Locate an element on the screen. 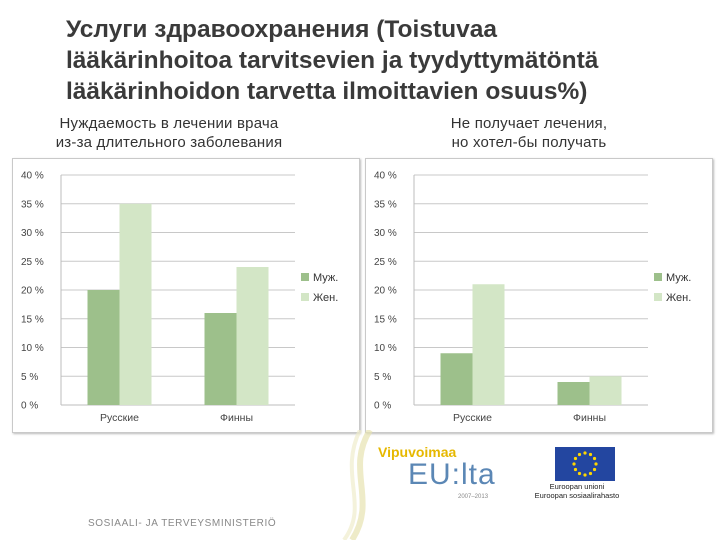  right-chart-category-label: Русские is located at coordinates (472, 418).